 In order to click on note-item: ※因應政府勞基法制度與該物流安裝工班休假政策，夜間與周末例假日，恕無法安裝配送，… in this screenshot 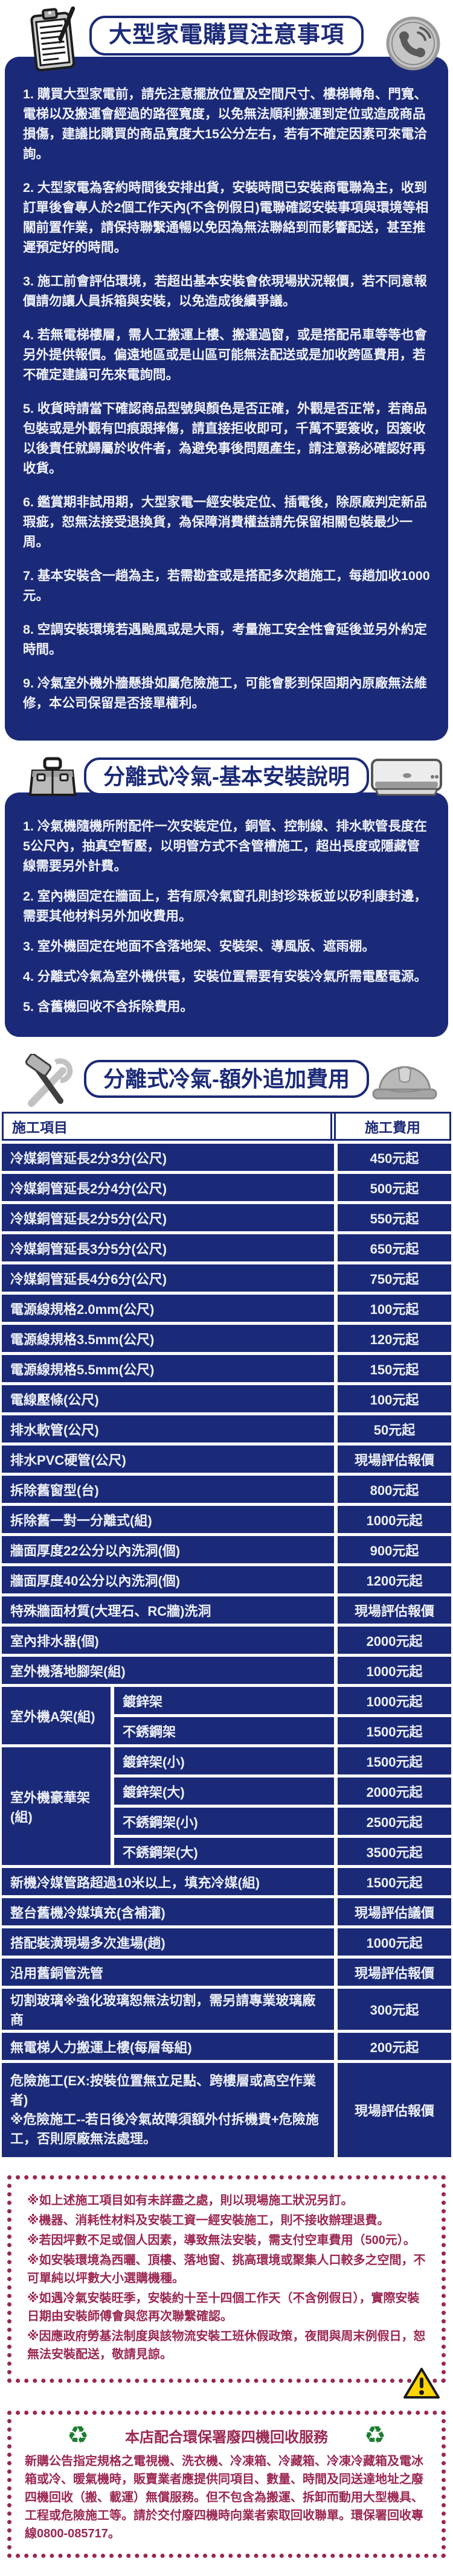, I will do `click(226, 2345)`.